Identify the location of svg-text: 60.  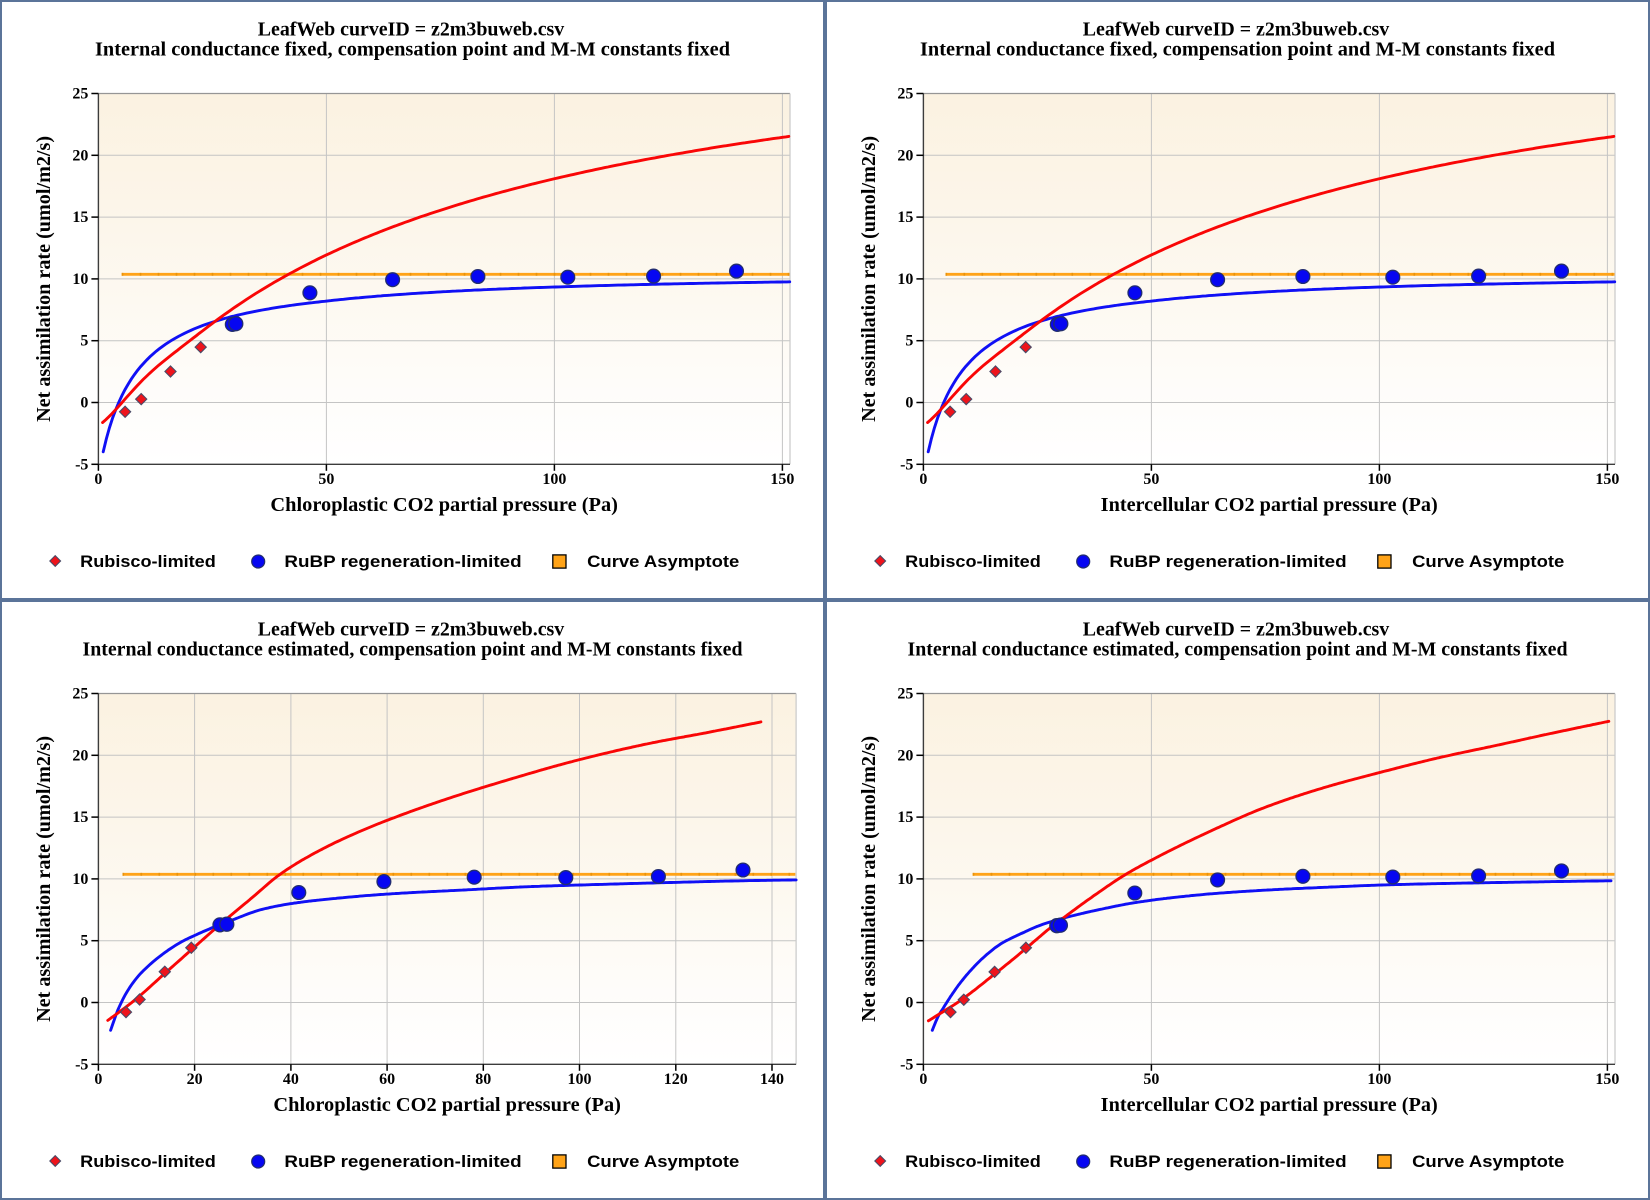
(387, 1079).